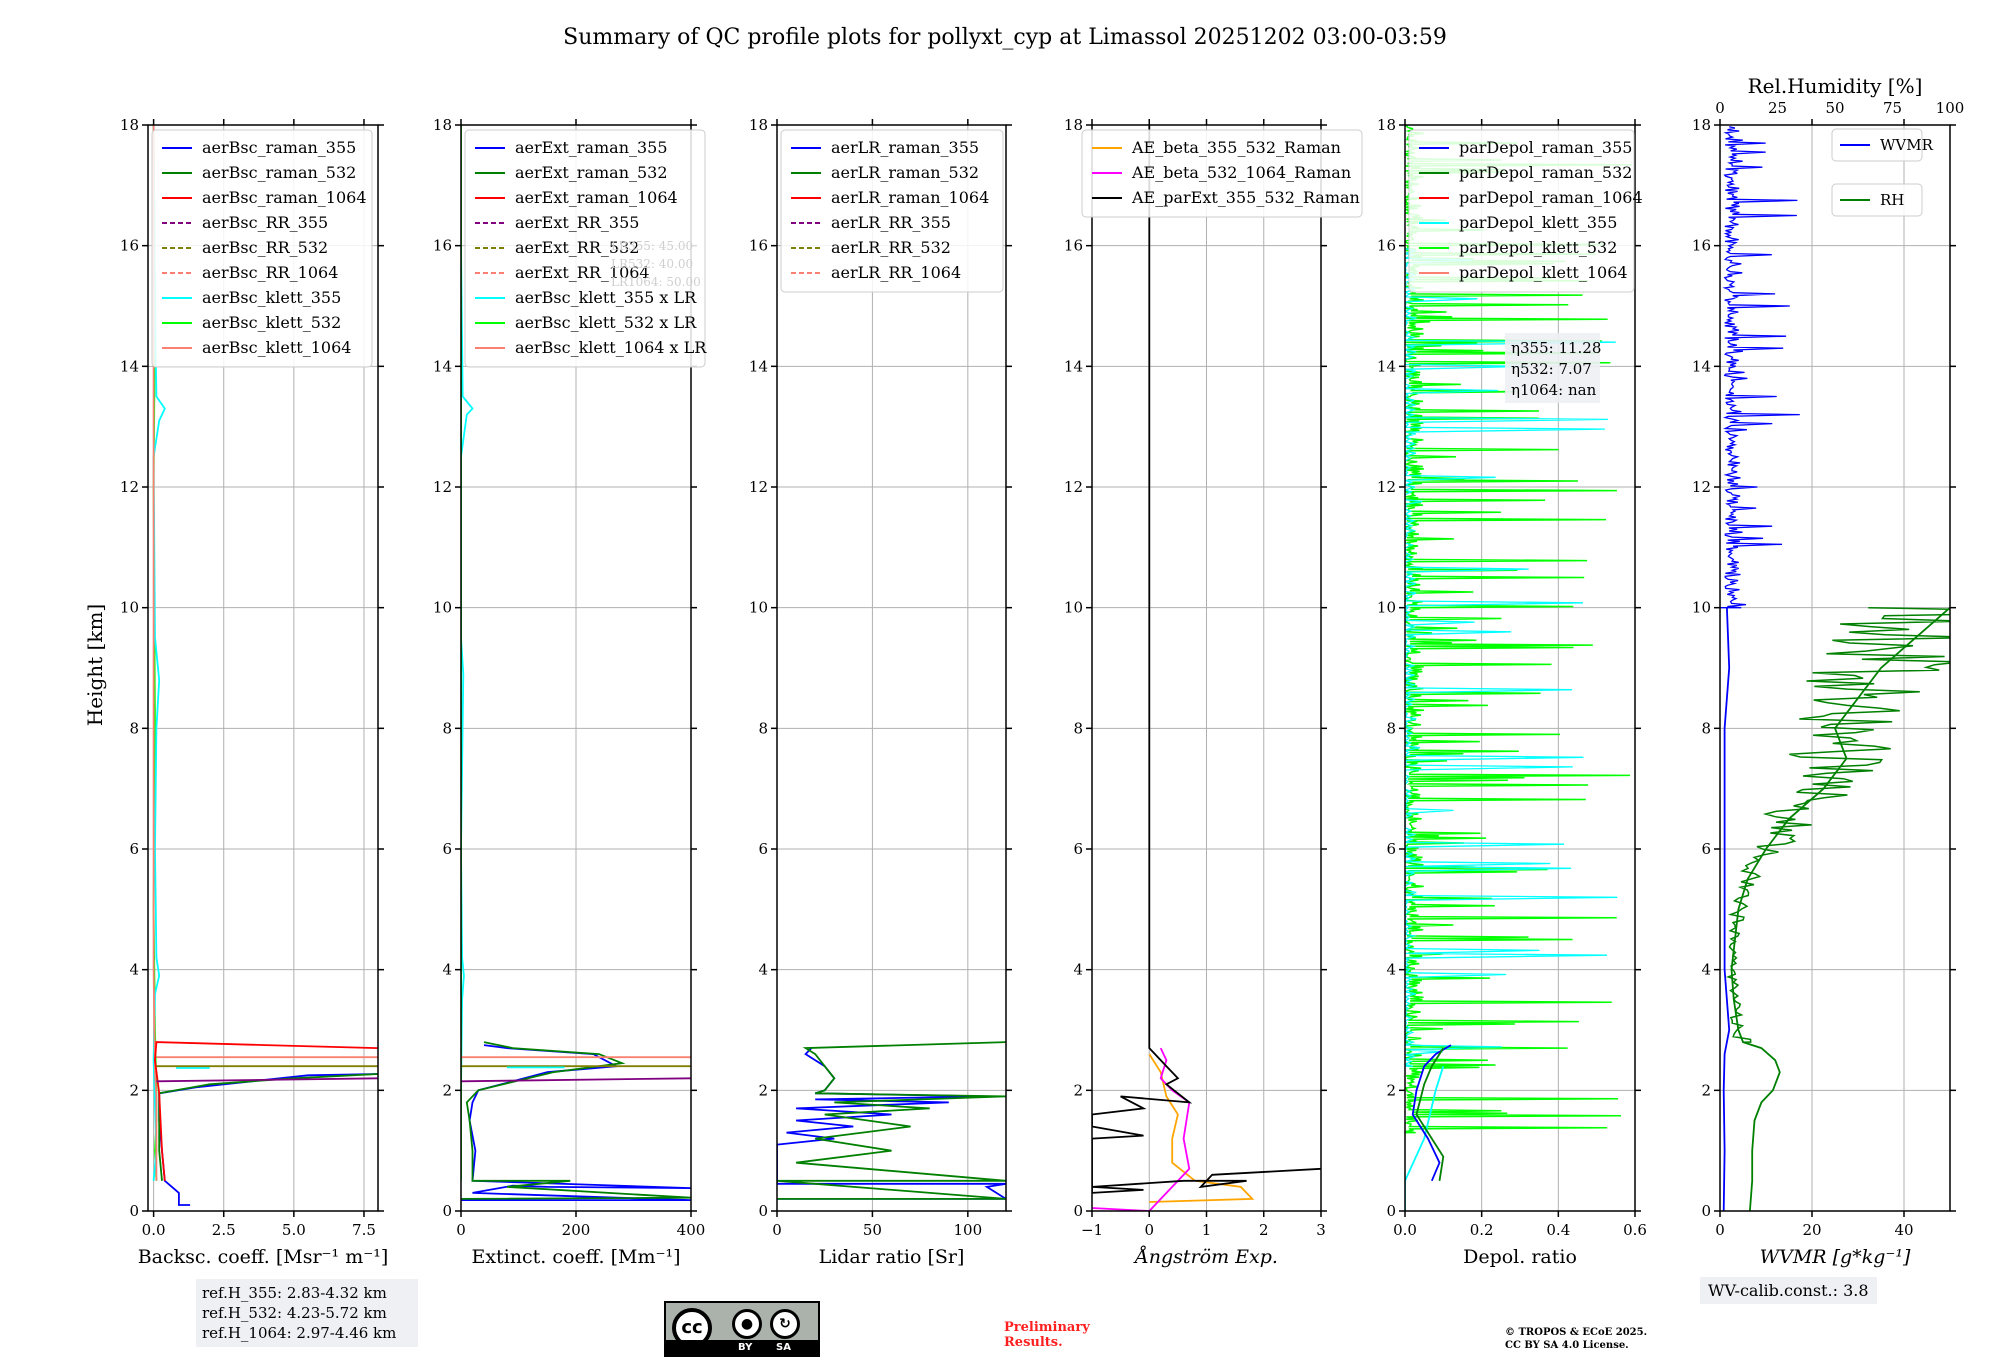 The width and height of the screenshot is (2000, 1360). Describe the element at coordinates (271, 297) in the screenshot. I see `legend-item: aerBsc_klett_355` at that location.